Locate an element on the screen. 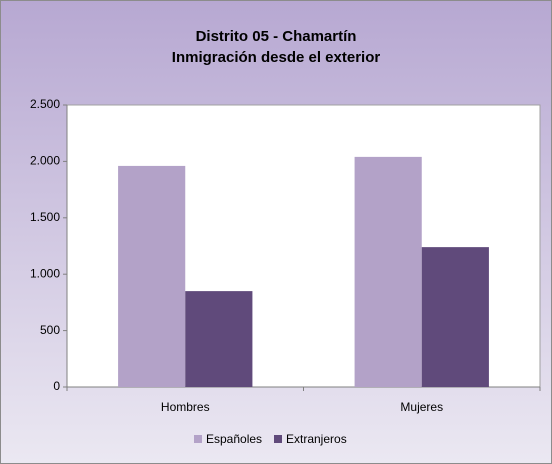 This screenshot has width=552, height=464. x-tick-label: Mujeres is located at coordinates (421, 407).